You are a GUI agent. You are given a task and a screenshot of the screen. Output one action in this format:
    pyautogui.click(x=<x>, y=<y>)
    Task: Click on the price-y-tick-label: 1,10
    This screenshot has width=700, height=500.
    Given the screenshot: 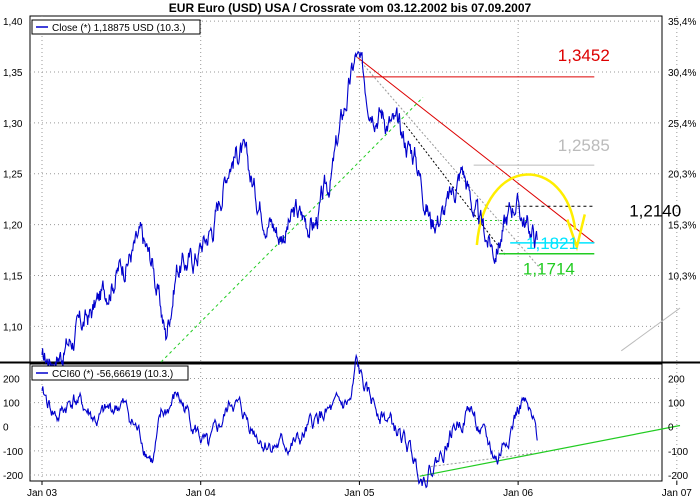 What is the action you would take?
    pyautogui.click(x=13, y=327)
    